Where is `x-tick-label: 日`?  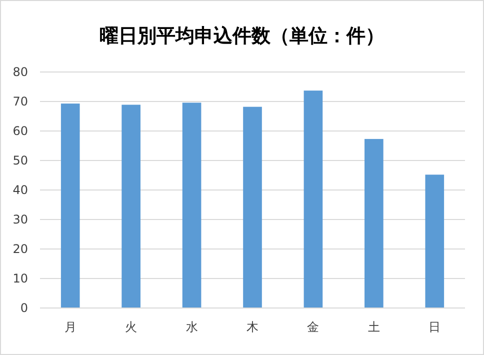
x-tick-label: 日 is located at coordinates (434, 327).